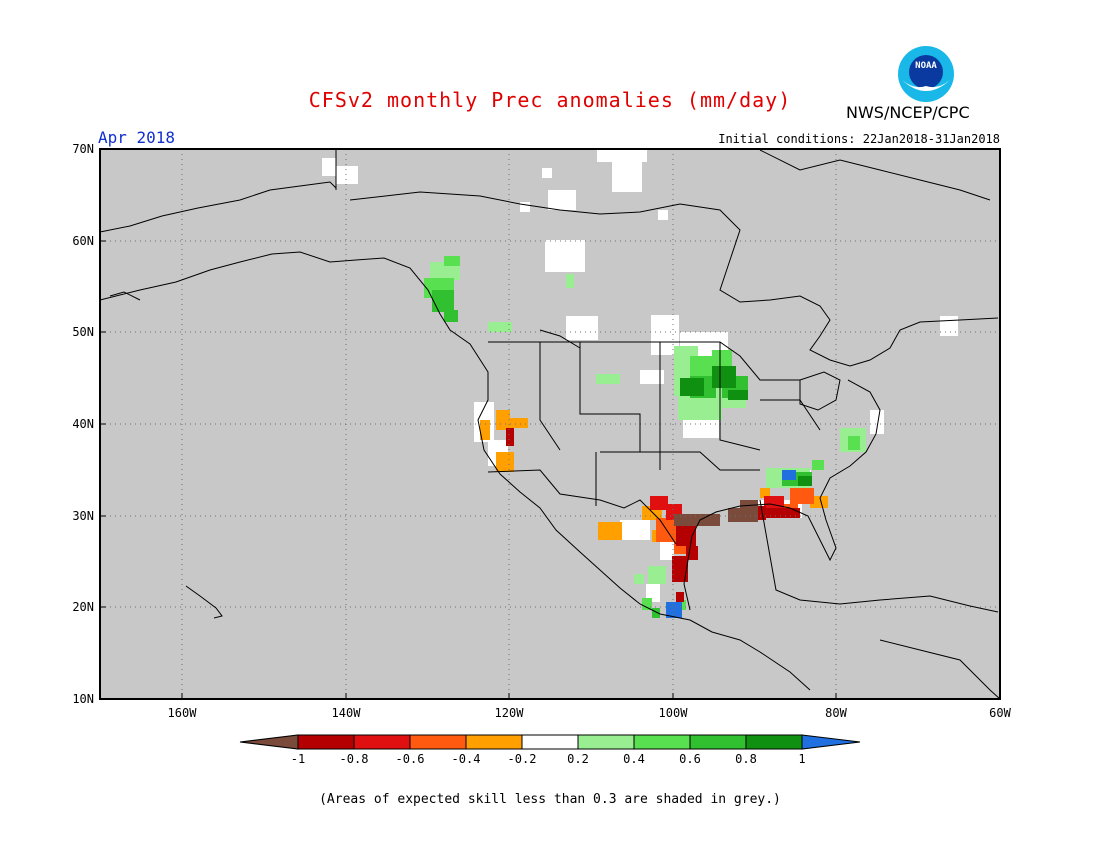 This screenshot has width=1100, height=850. Describe the element at coordinates (674, 713) in the screenshot. I see `lon-label: 100W` at that location.